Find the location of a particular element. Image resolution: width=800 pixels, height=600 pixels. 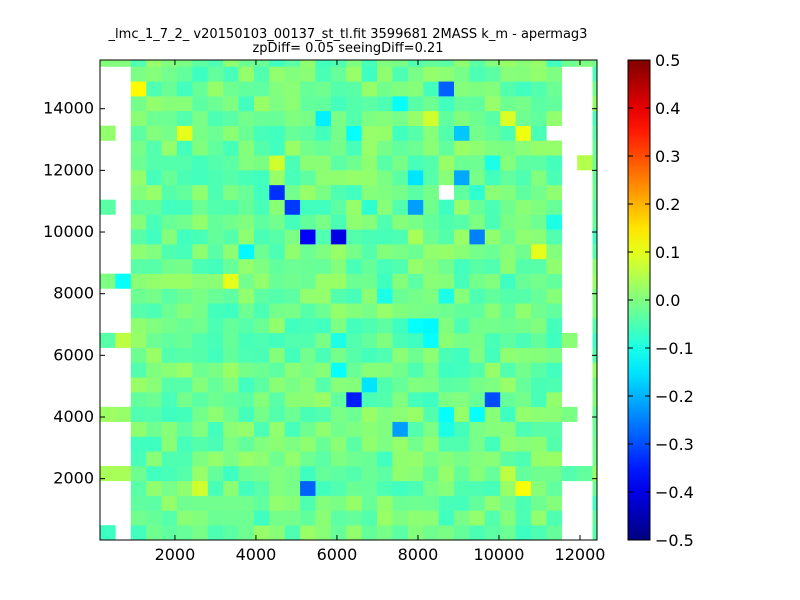

x-tick-label: 12000 is located at coordinates (580, 554).